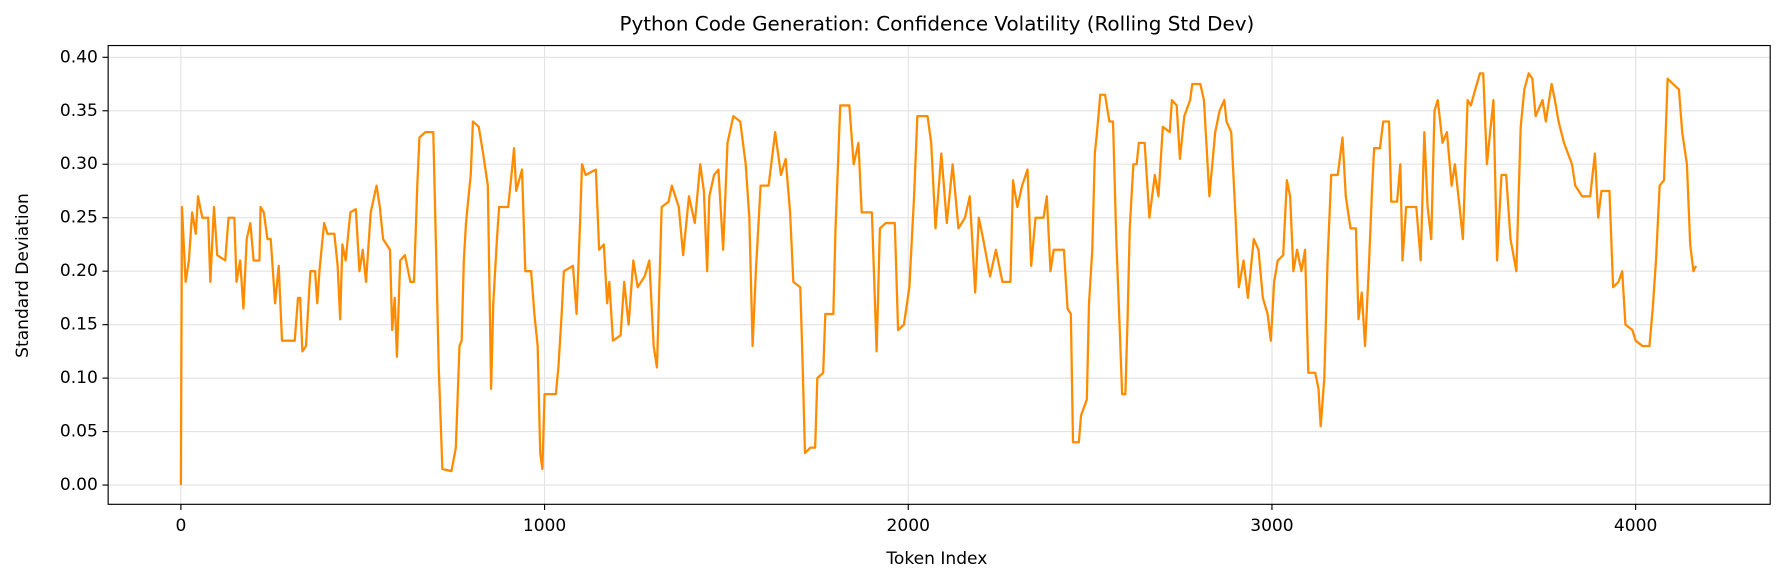 The width and height of the screenshot is (1785, 584). Describe the element at coordinates (79, 271) in the screenshot. I see `y-tick-label: 0.20` at that location.